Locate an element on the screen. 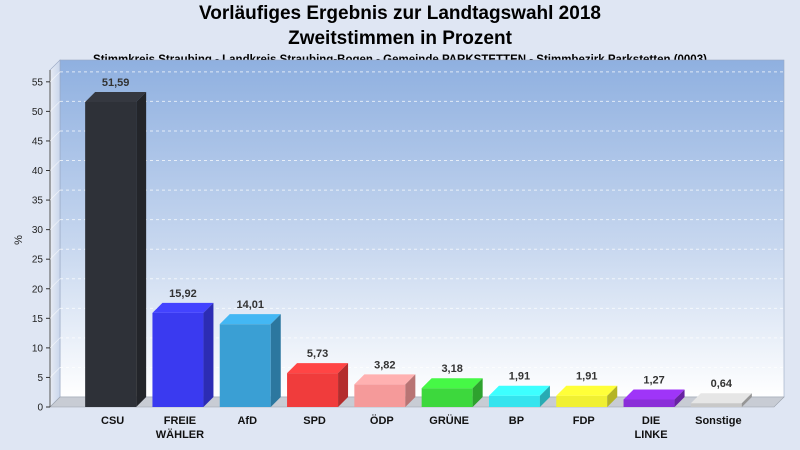  y-tick-label: 10 is located at coordinates (38, 348).